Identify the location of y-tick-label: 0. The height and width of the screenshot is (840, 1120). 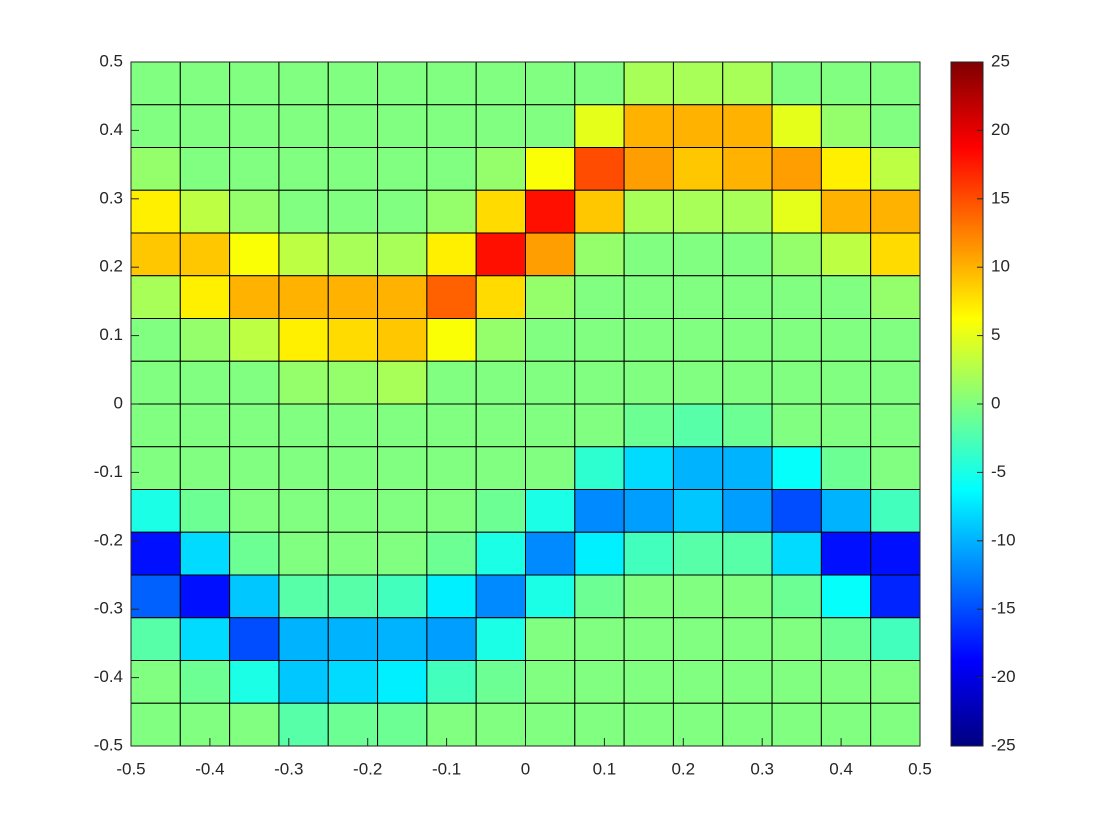
(118, 402).